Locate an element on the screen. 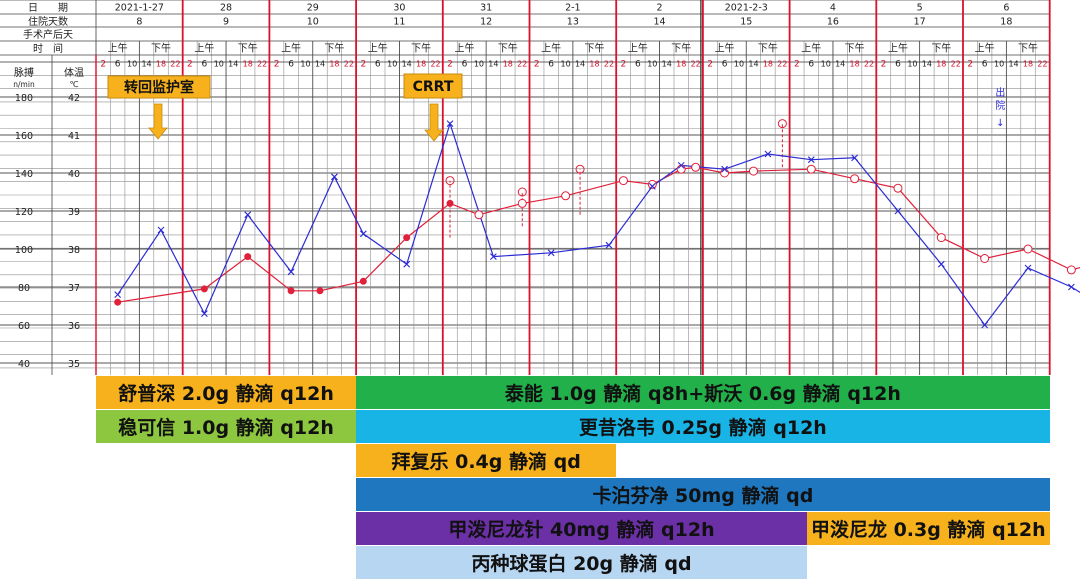 The width and height of the screenshot is (1080, 580). header-hospital-day: 11 is located at coordinates (399, 22).